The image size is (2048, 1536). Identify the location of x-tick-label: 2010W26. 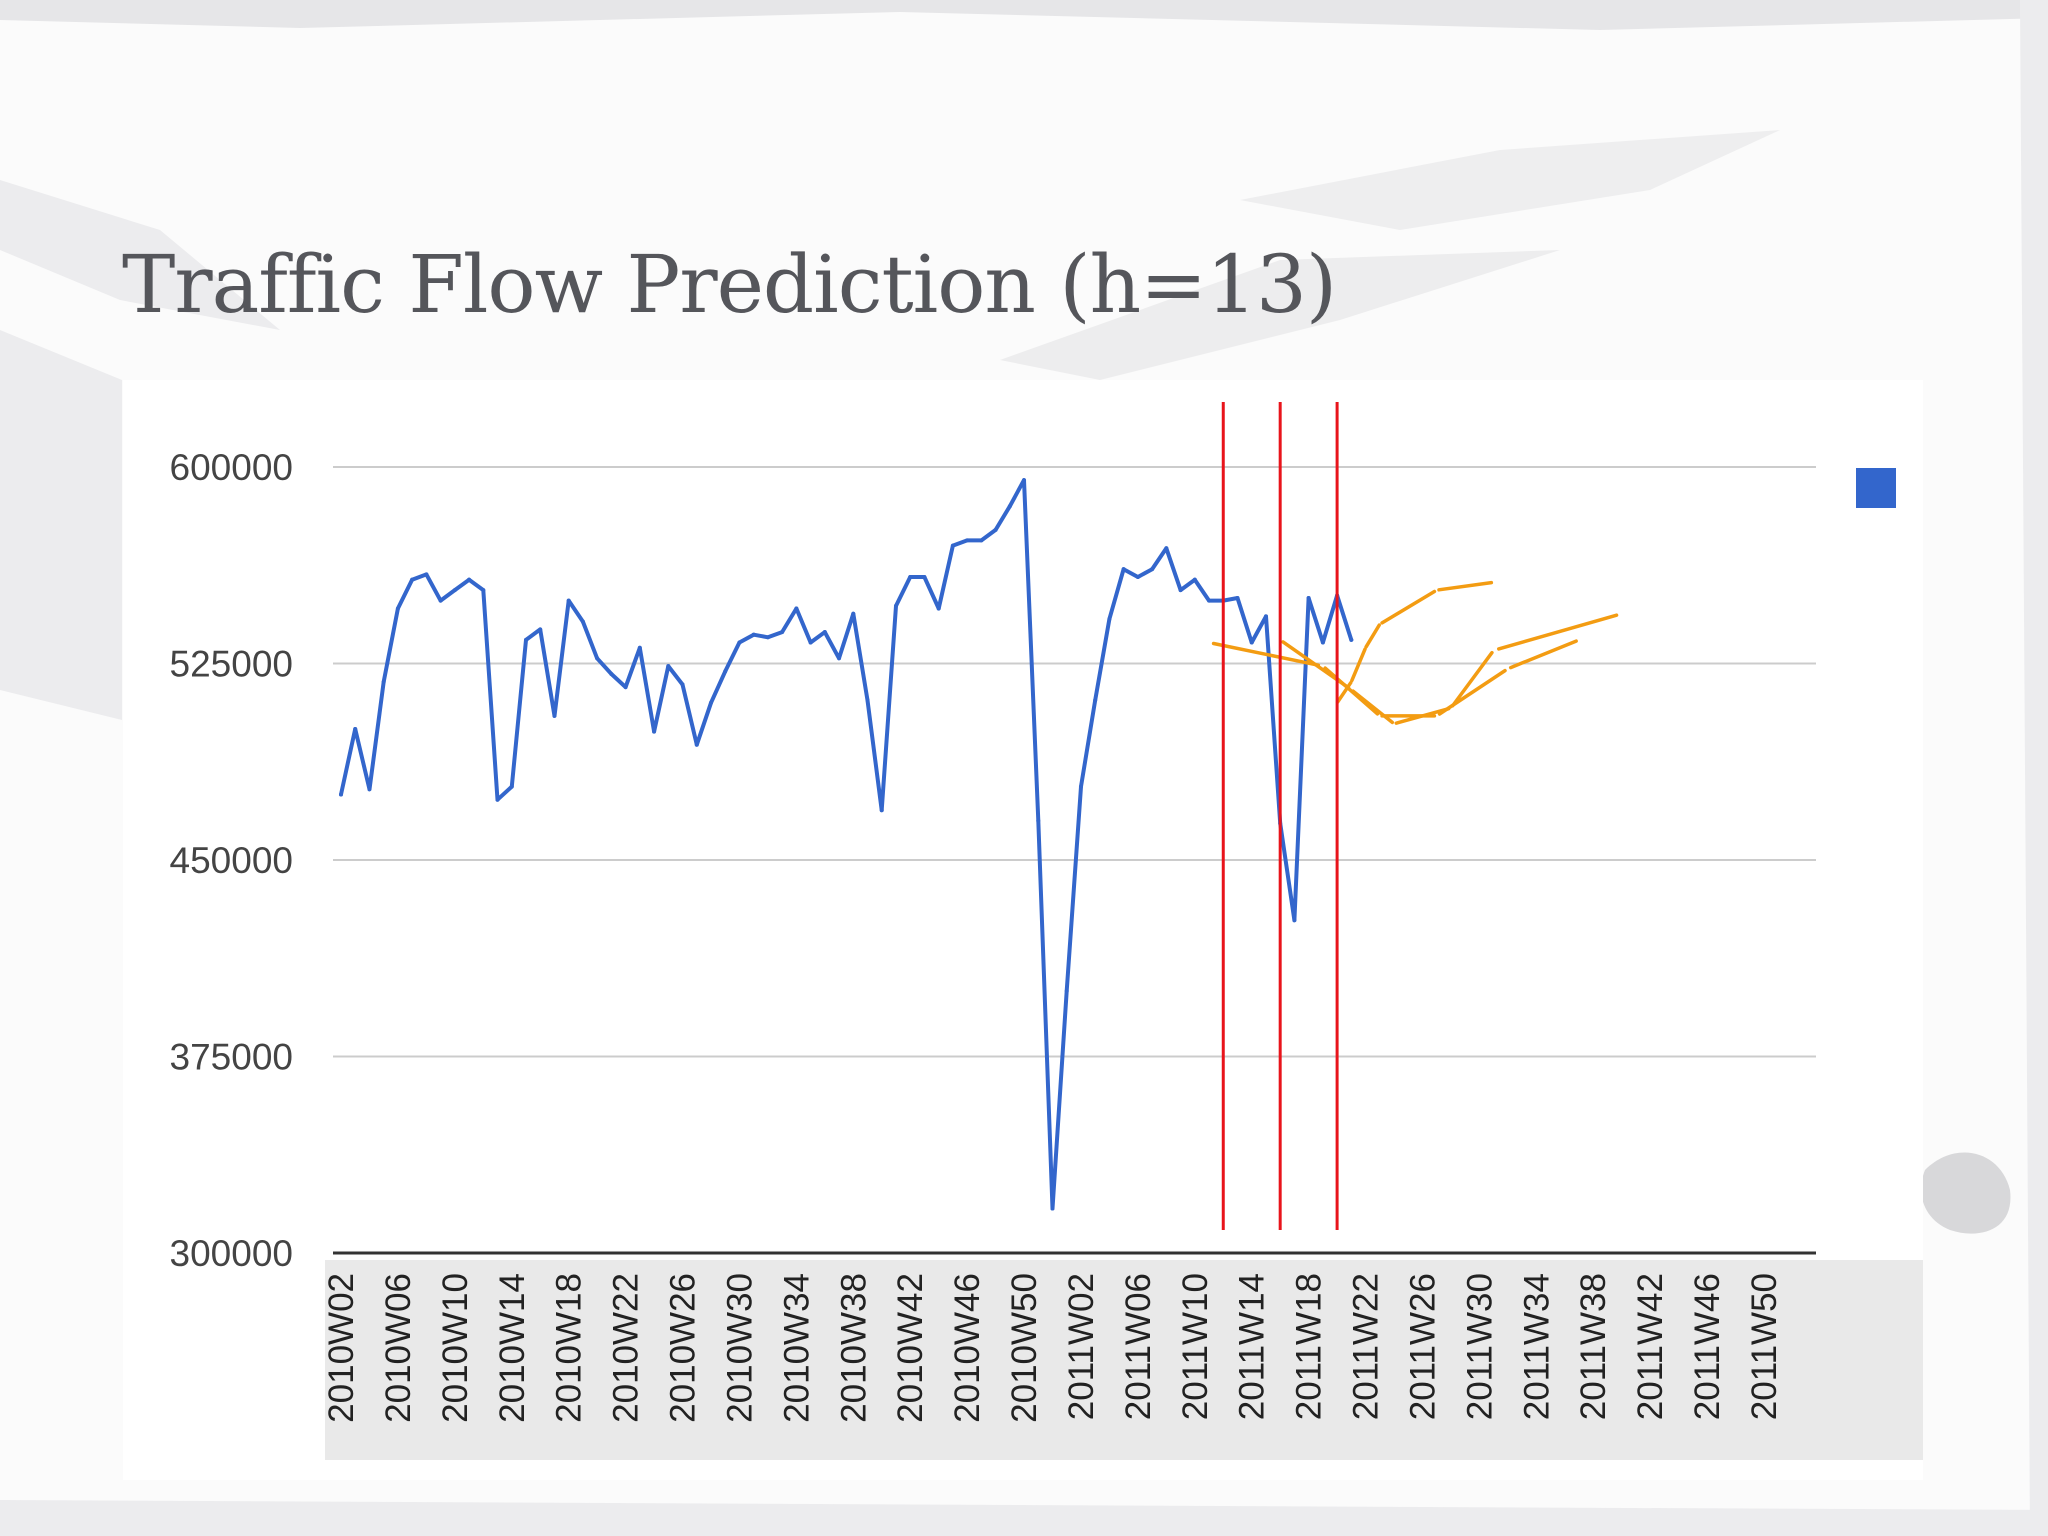
(683, 1348).